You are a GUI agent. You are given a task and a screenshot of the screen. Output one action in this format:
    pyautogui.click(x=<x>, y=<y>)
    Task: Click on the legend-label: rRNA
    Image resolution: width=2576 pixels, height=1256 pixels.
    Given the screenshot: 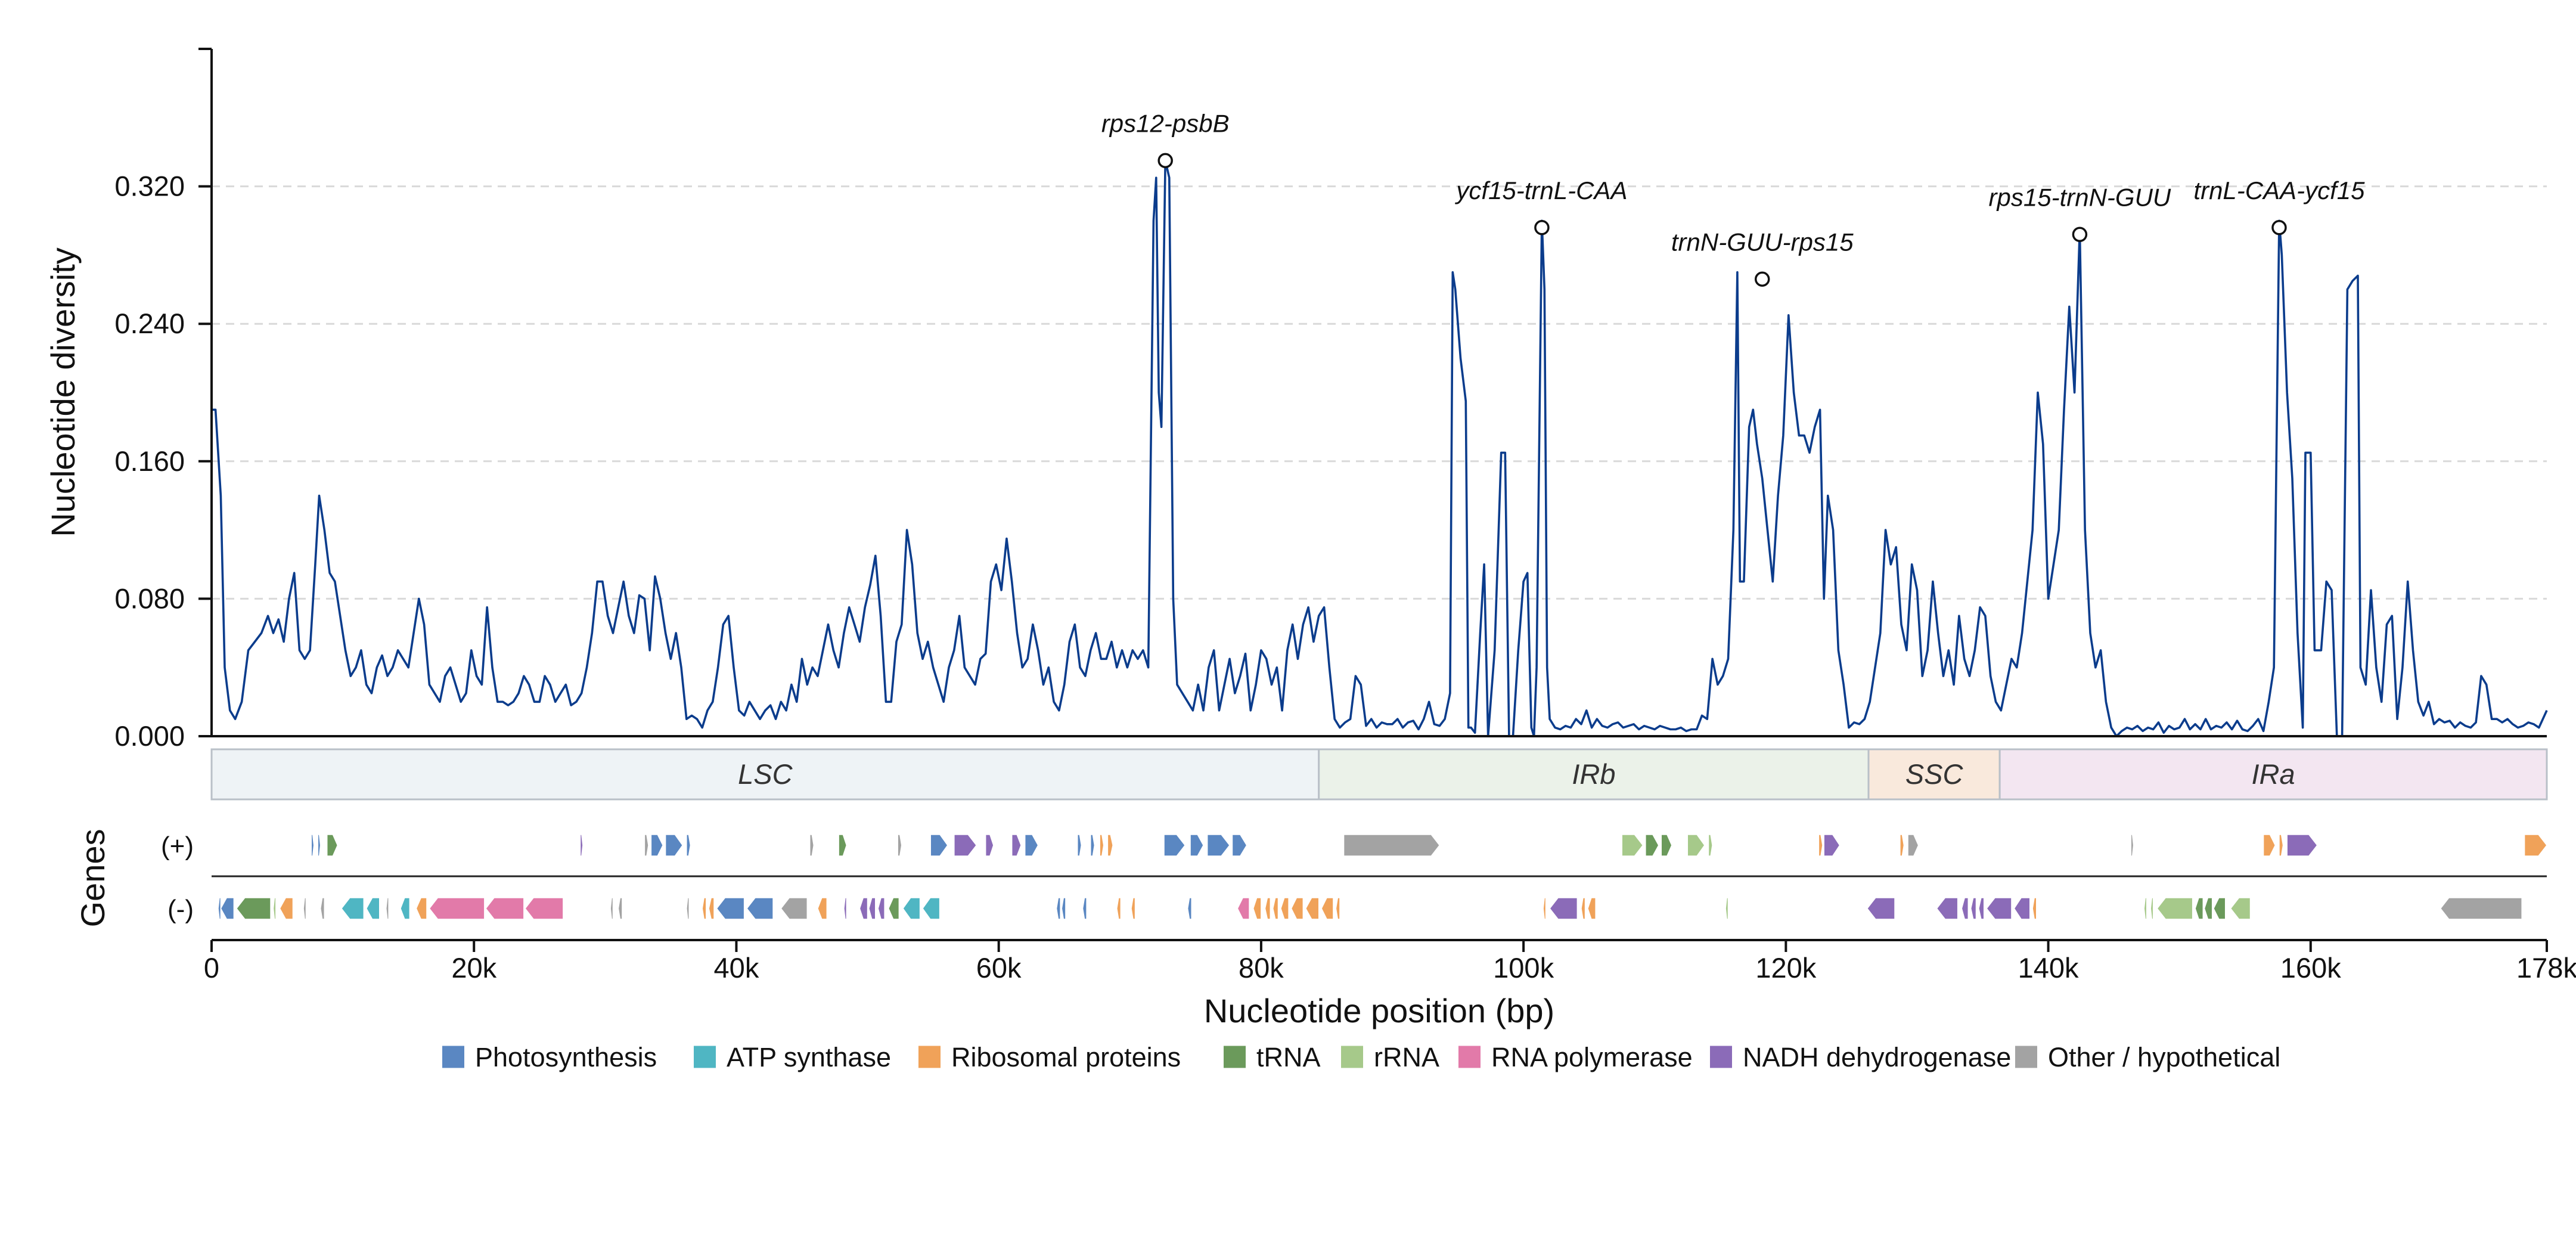 What is the action you would take?
    pyautogui.click(x=1407, y=1057)
    